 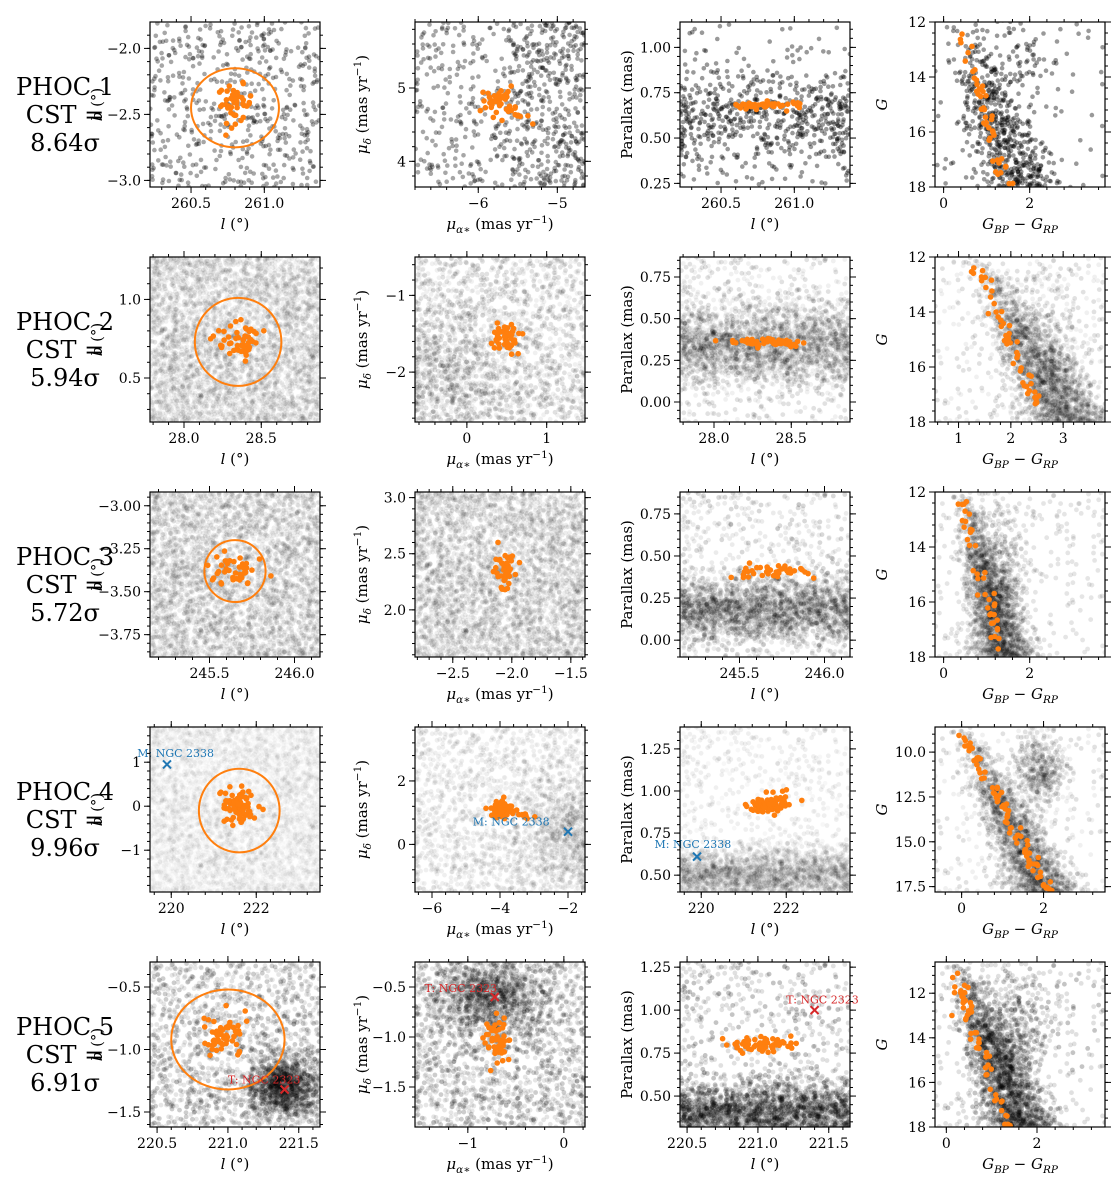 I want to click on x-tick-label: 28.5, so click(x=261, y=439).